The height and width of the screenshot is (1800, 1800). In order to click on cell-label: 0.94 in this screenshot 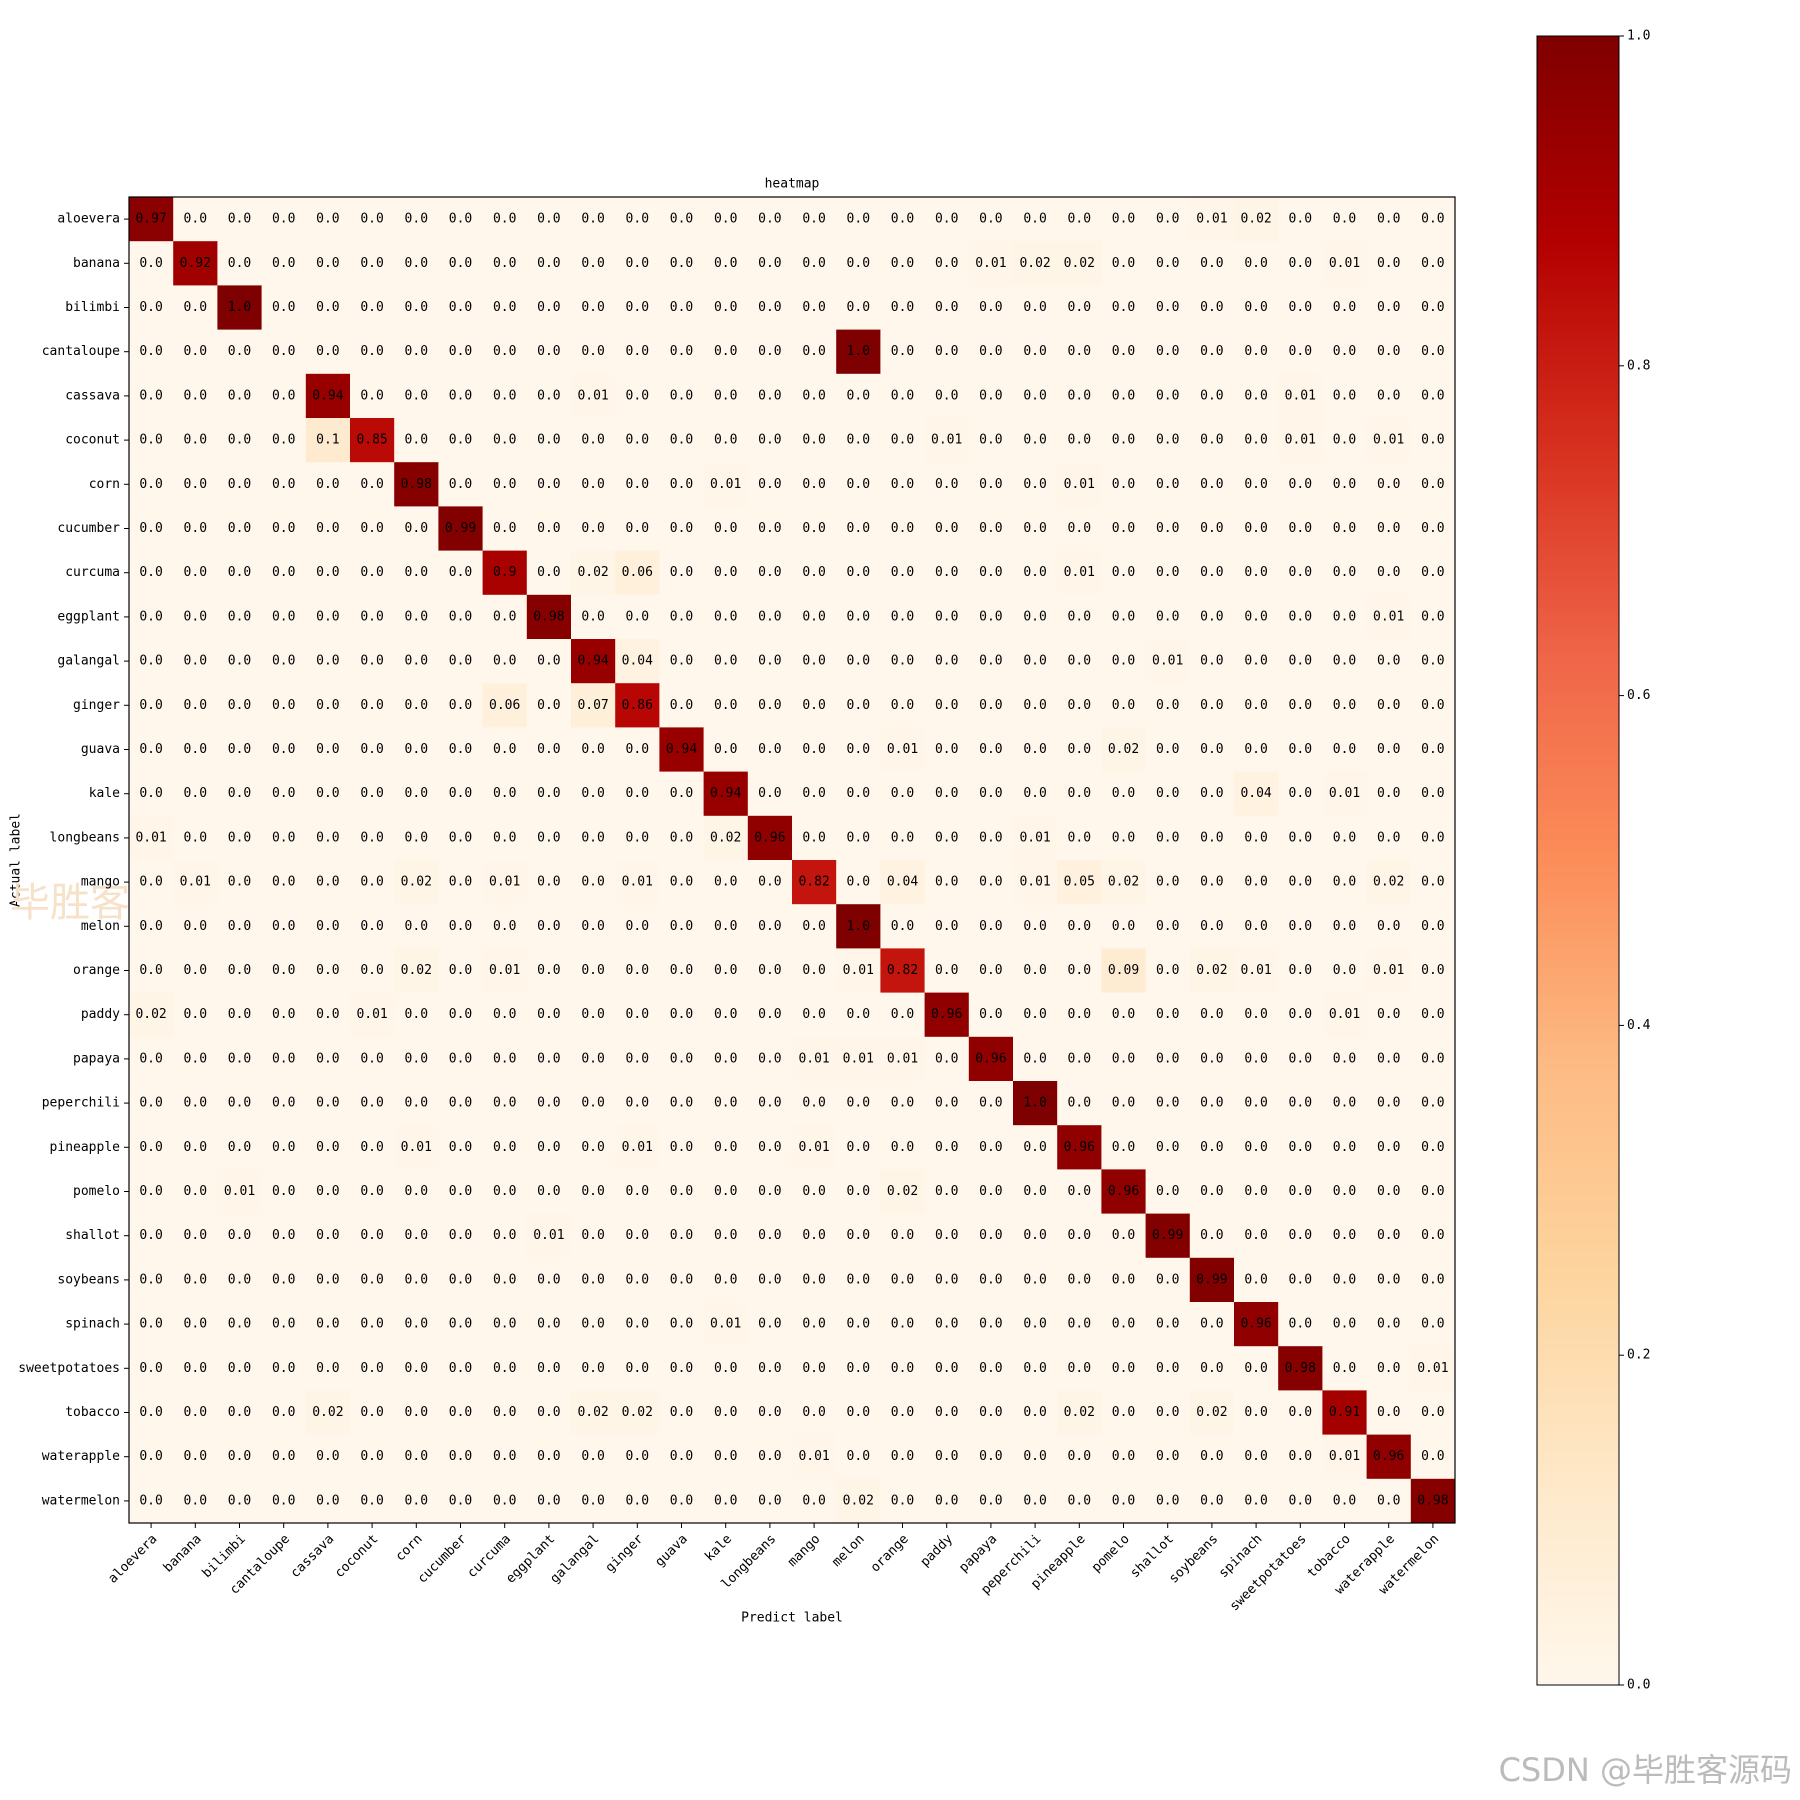, I will do `click(725, 793)`.